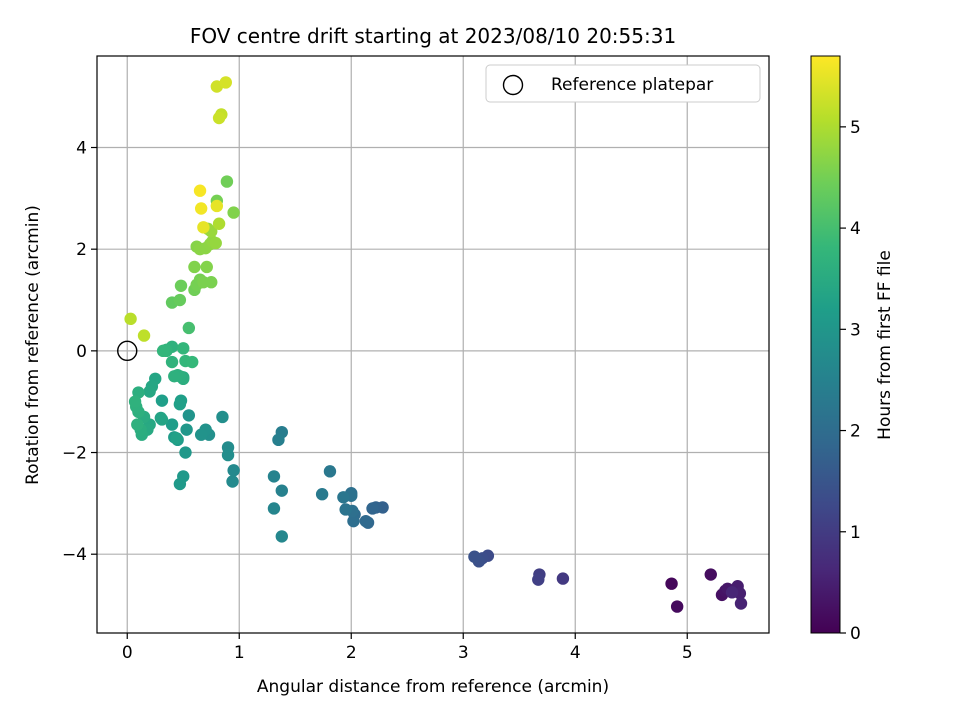 The height and width of the screenshot is (720, 960). What do you see at coordinates (127, 653) in the screenshot?
I see `x-tick-label: 0` at bounding box center [127, 653].